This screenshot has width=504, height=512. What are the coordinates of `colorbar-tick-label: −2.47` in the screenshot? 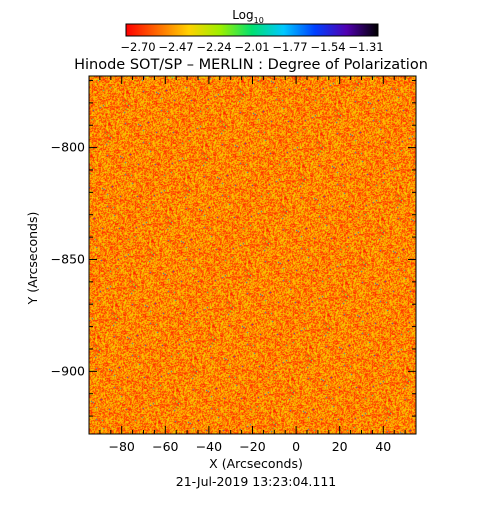 It's located at (175, 47).